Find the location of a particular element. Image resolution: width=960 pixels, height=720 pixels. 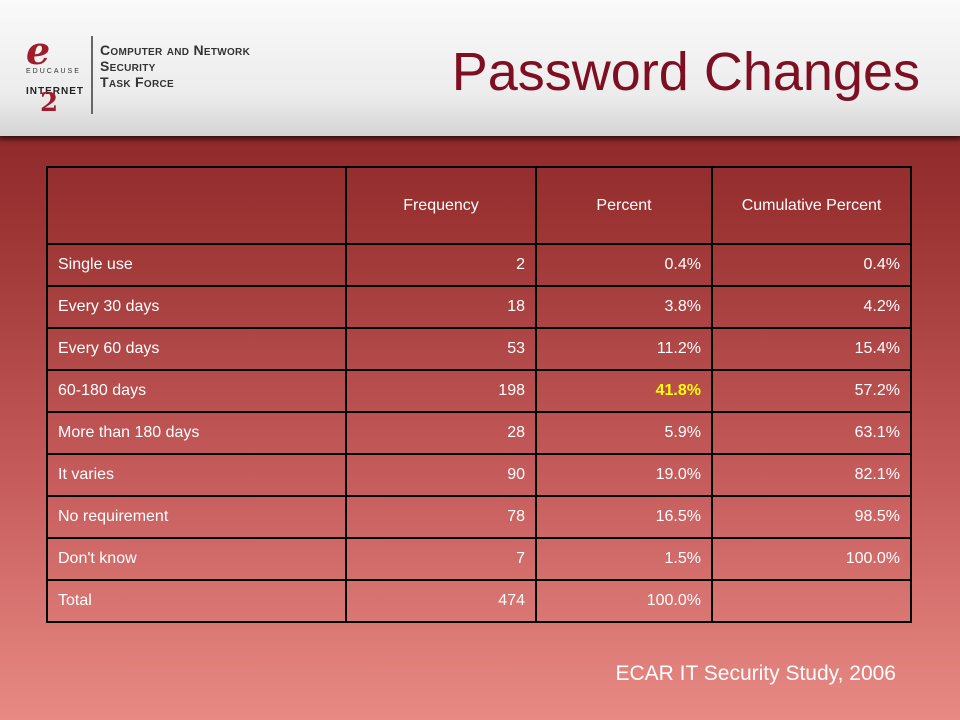

row-frequency: 18 is located at coordinates (441, 307).